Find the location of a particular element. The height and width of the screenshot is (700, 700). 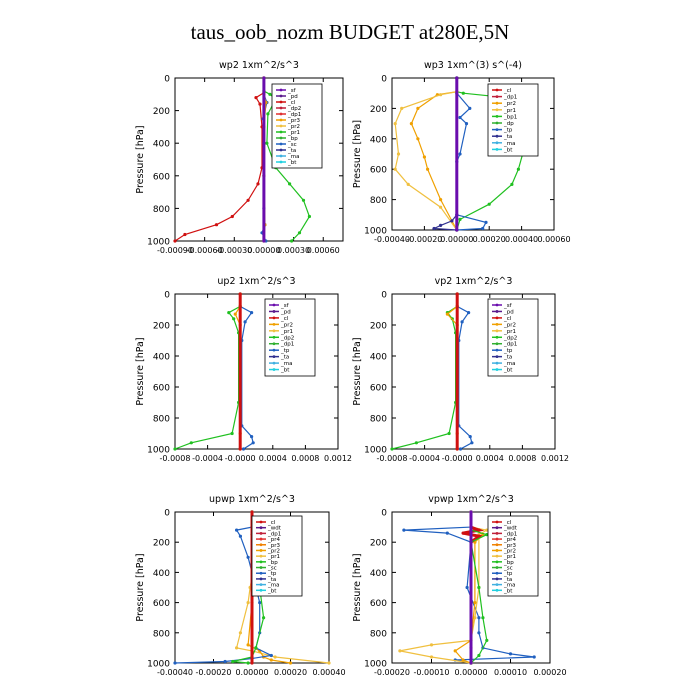

plot-frame is located at coordinates (473, 154).